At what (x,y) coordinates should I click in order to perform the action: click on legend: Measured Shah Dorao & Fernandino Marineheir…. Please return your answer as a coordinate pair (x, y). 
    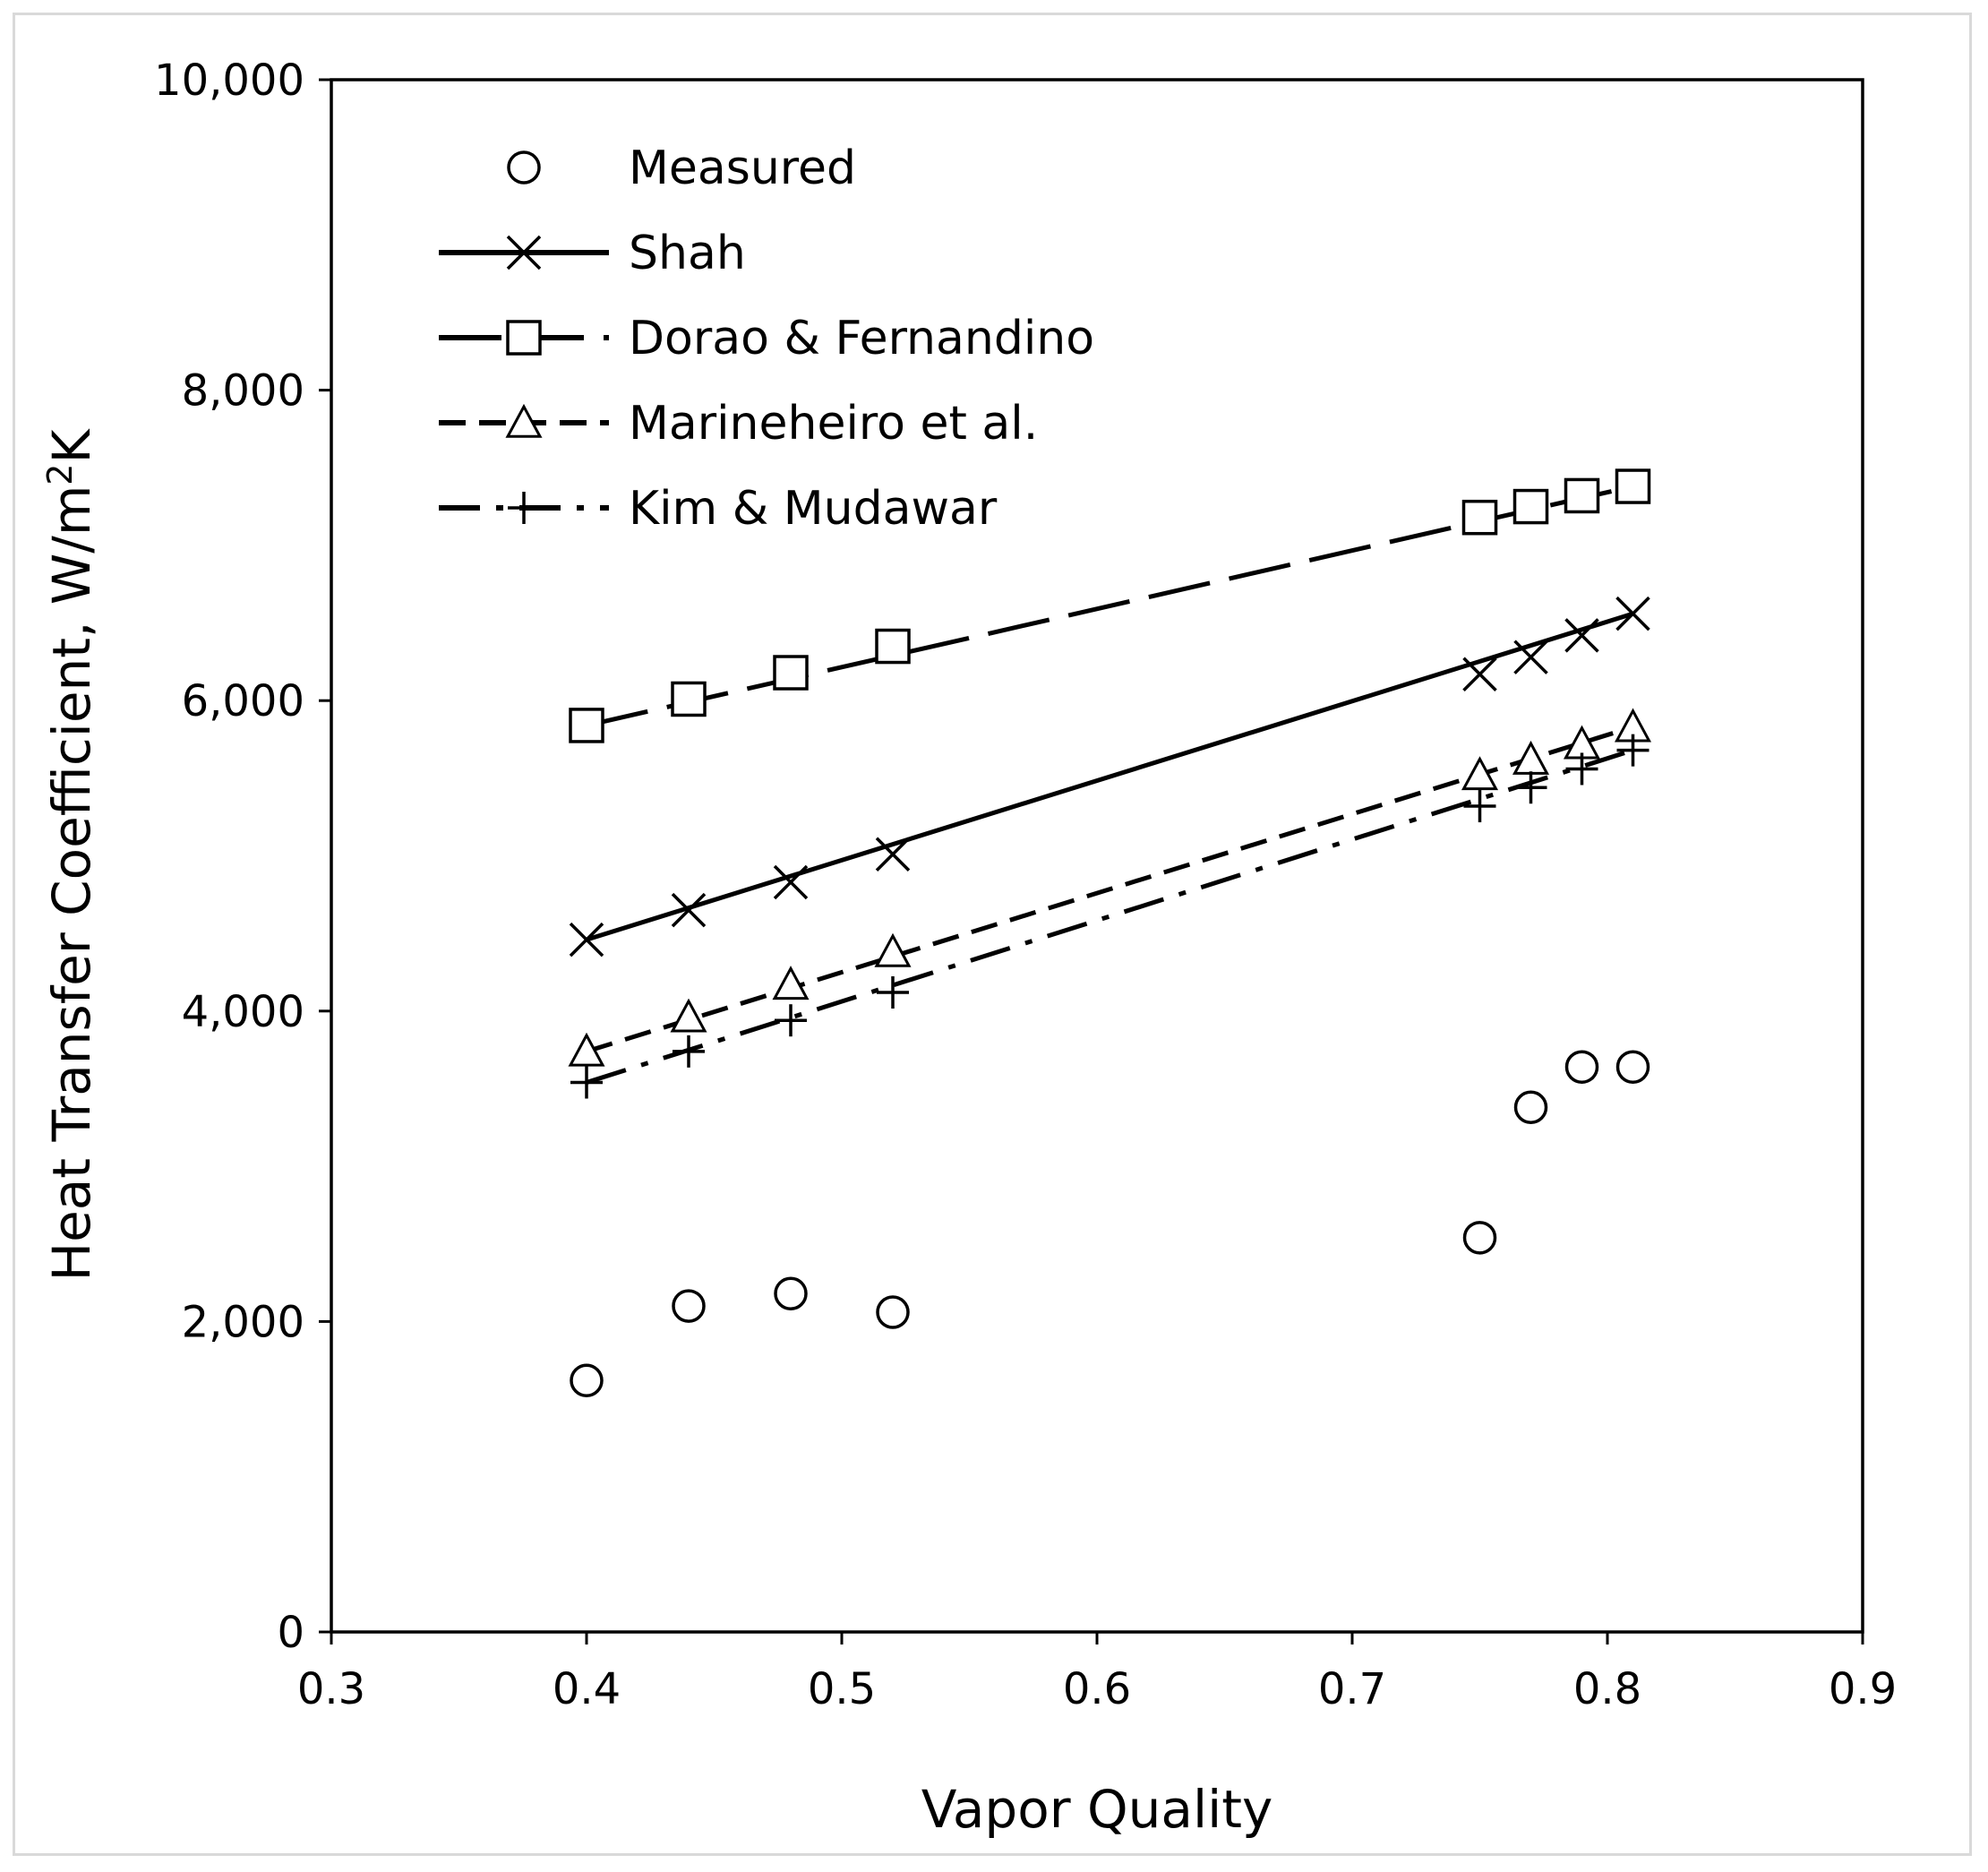
    Looking at the image, I should click on (766, 339).